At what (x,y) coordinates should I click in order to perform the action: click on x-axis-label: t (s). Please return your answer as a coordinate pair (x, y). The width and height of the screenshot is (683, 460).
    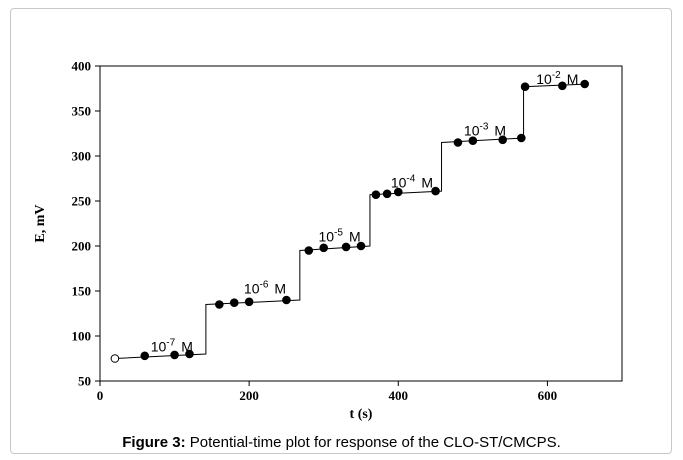
    Looking at the image, I should click on (361, 414).